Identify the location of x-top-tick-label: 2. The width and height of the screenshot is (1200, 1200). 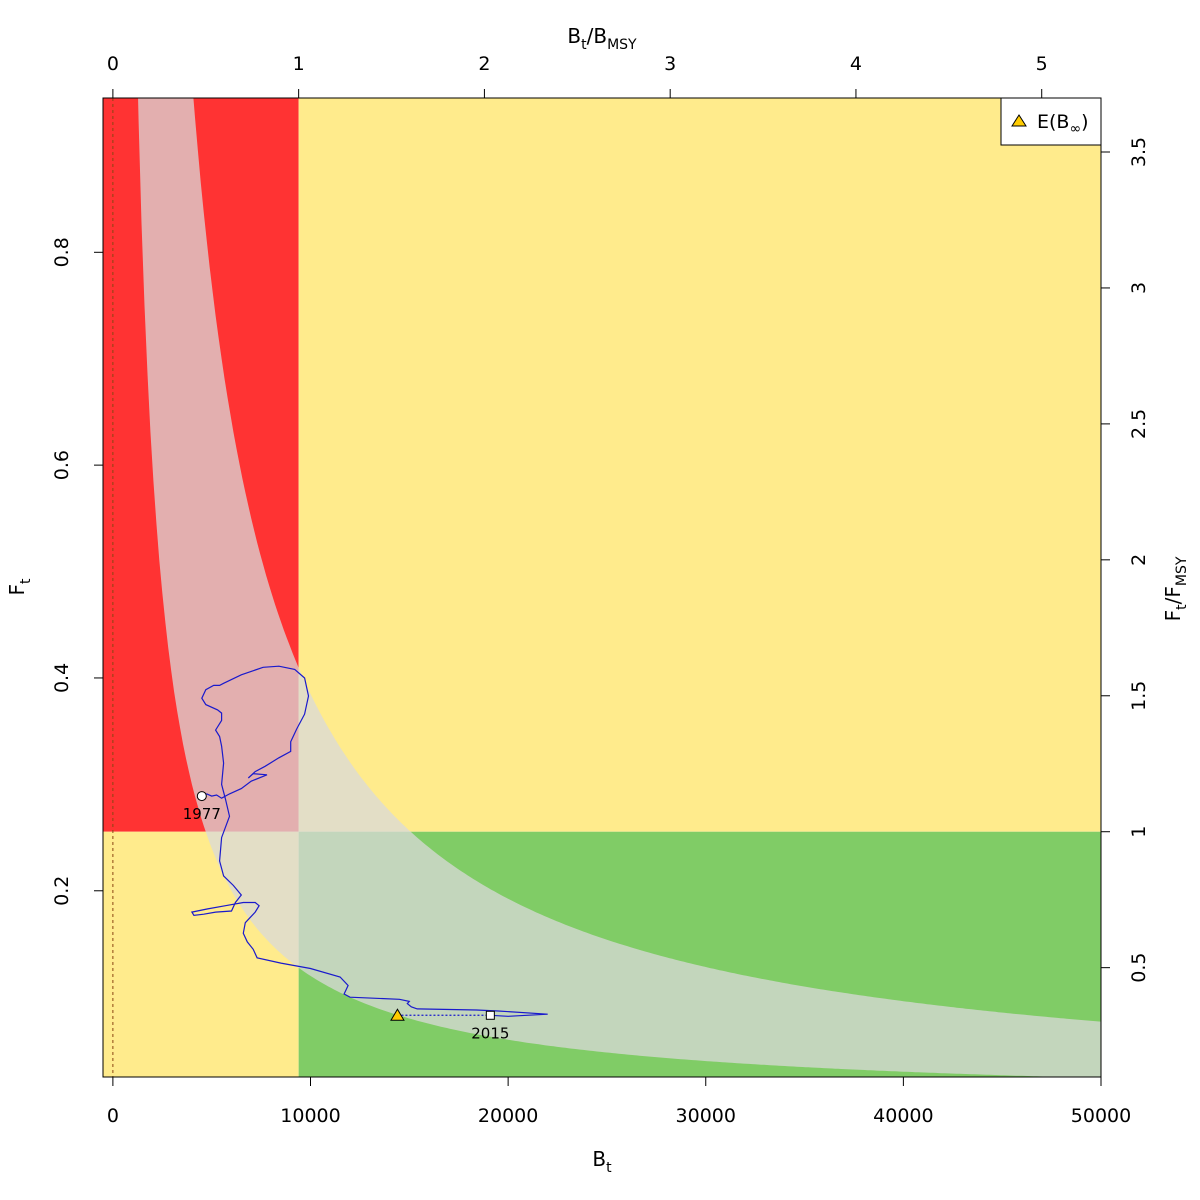
(484, 64).